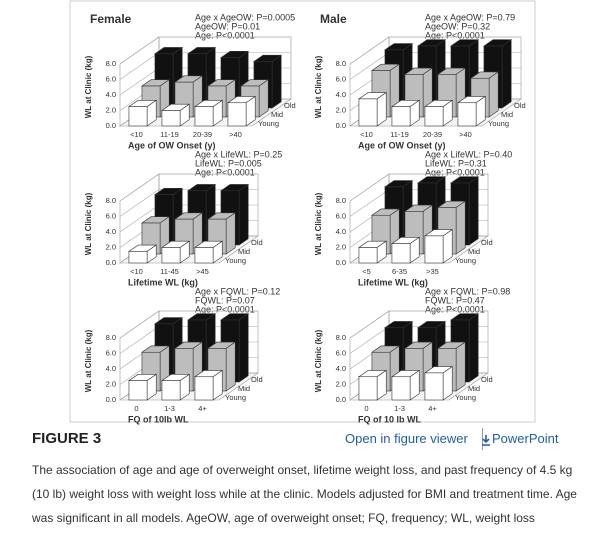 This screenshot has height=538, width=600. What do you see at coordinates (227, 26) in the screenshot?
I see `annotation: AgeOW: P=0.01` at bounding box center [227, 26].